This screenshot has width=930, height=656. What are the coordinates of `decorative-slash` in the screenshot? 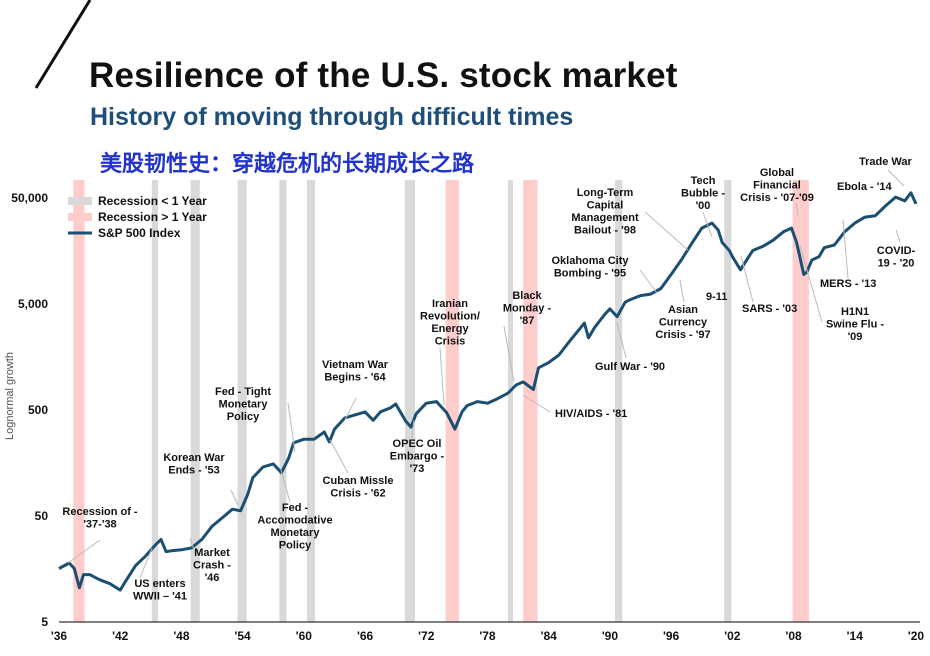 It's located at (63, 44).